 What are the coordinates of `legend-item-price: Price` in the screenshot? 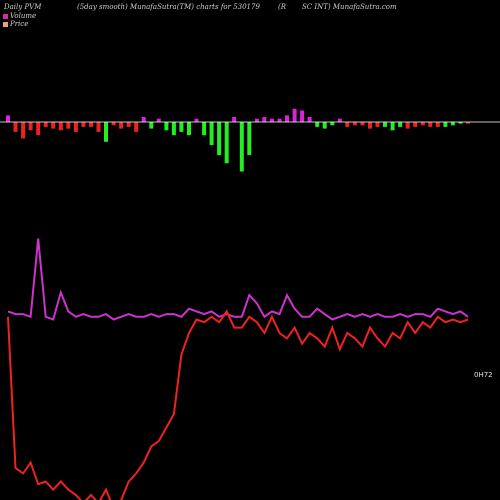 It's located at (15, 24).